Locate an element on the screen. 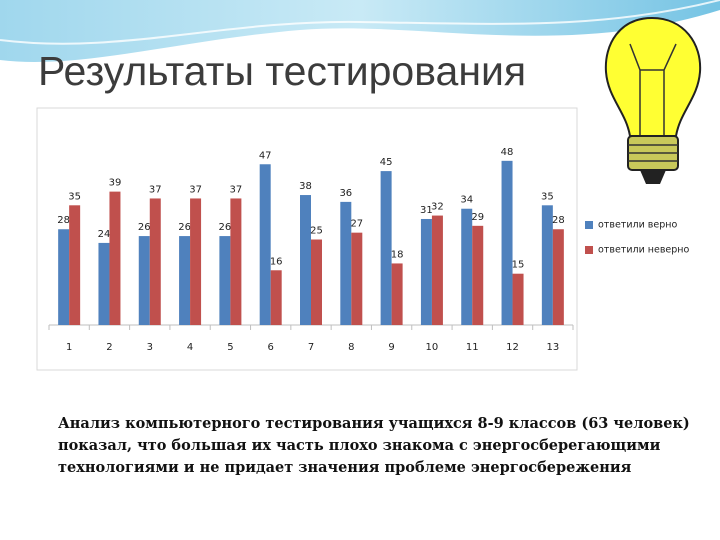 The width and height of the screenshot is (720, 540). value-label: 34 is located at coordinates (466, 200).